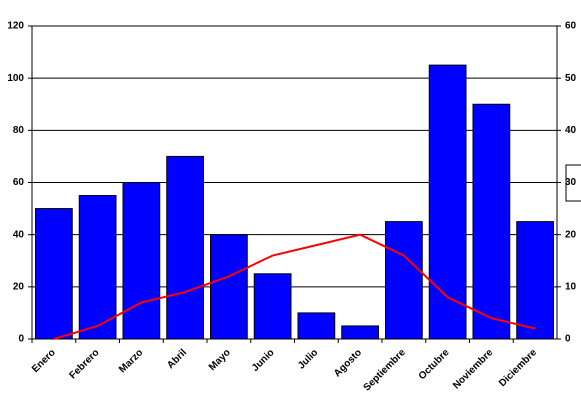 This screenshot has width=581, height=413. What do you see at coordinates (518, 368) in the screenshot?
I see `x-tick-label: Diciembre` at bounding box center [518, 368].